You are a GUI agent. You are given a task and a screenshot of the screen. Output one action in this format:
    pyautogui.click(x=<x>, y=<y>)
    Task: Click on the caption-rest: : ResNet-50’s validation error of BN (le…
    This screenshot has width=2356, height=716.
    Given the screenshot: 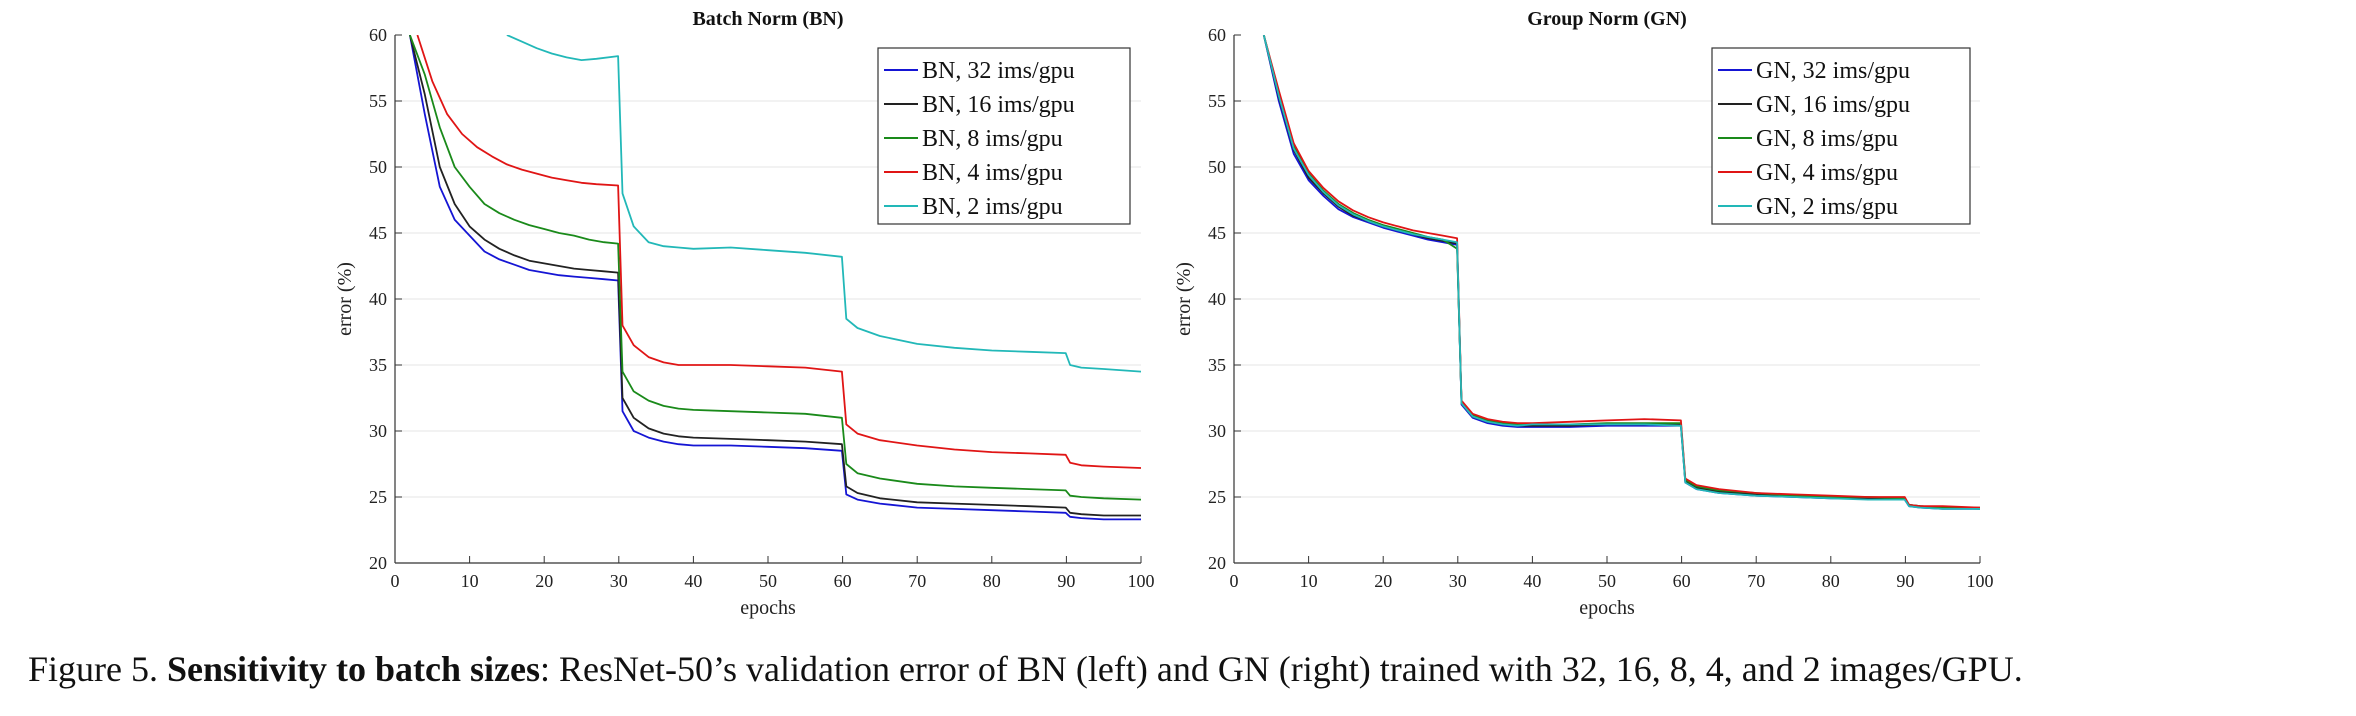 What is the action you would take?
    pyautogui.click(x=1281, y=669)
    